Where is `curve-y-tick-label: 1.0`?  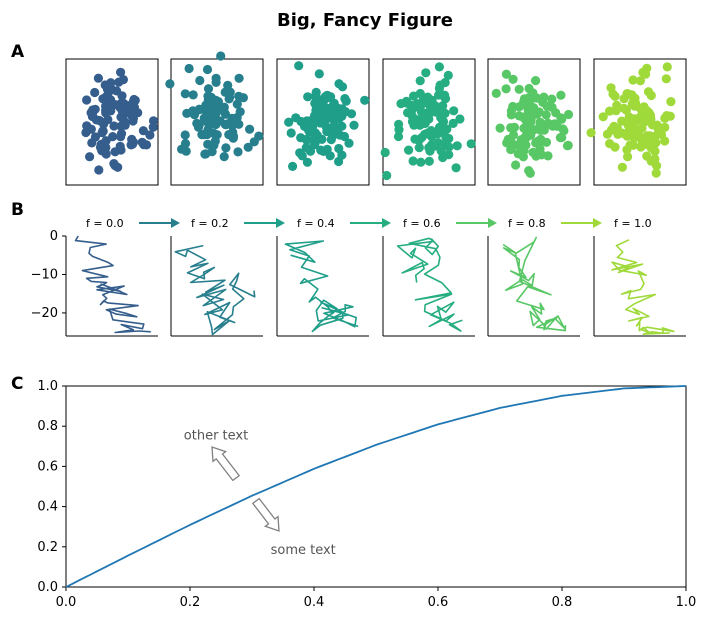 curve-y-tick-label: 1.0 is located at coordinates (47, 386).